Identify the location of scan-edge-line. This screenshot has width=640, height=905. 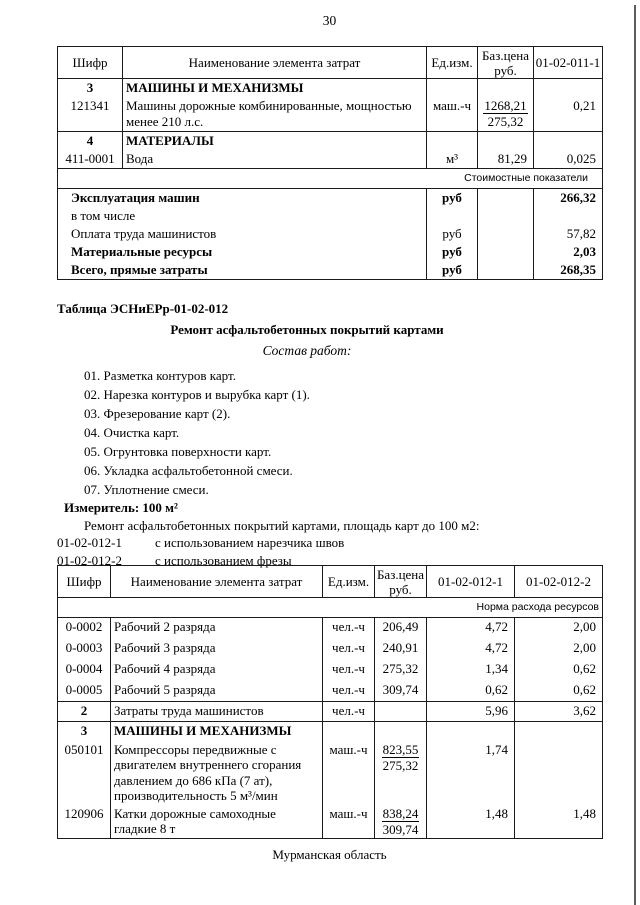
(635, 455).